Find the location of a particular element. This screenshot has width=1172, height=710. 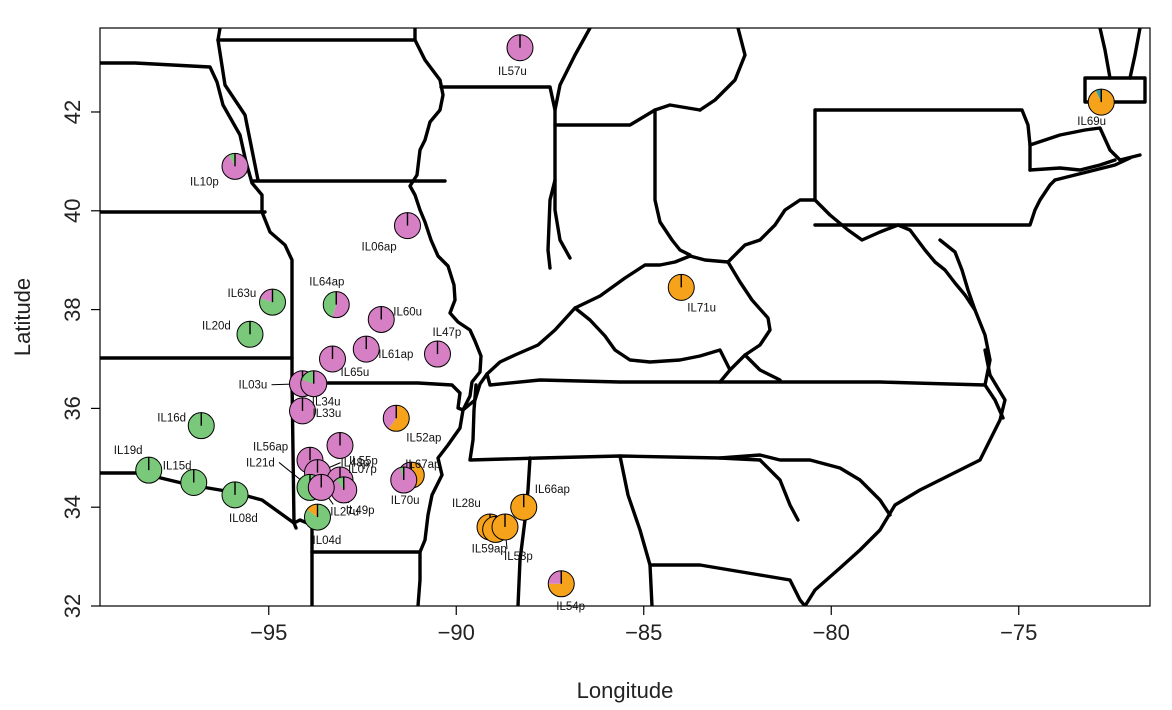

site-label-il21d: IL21d is located at coordinates (260, 463).